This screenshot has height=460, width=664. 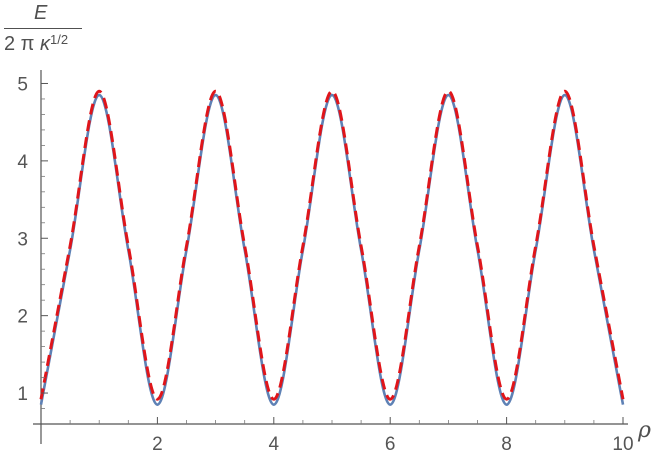 I want to click on y-tick-label: 4, so click(x=22, y=162).